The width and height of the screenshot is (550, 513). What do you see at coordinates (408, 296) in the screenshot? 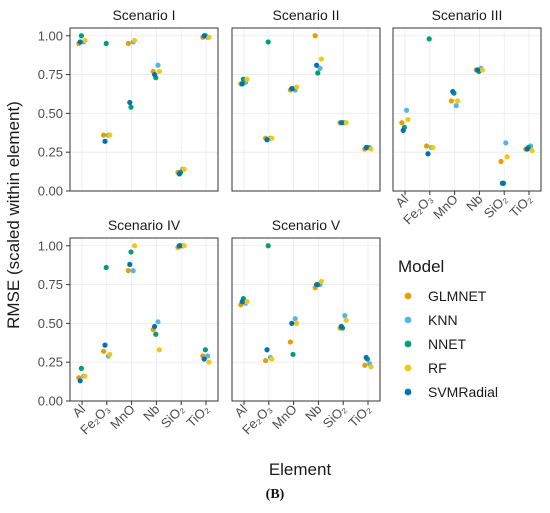
I see `legend-key-glmnet` at bounding box center [408, 296].